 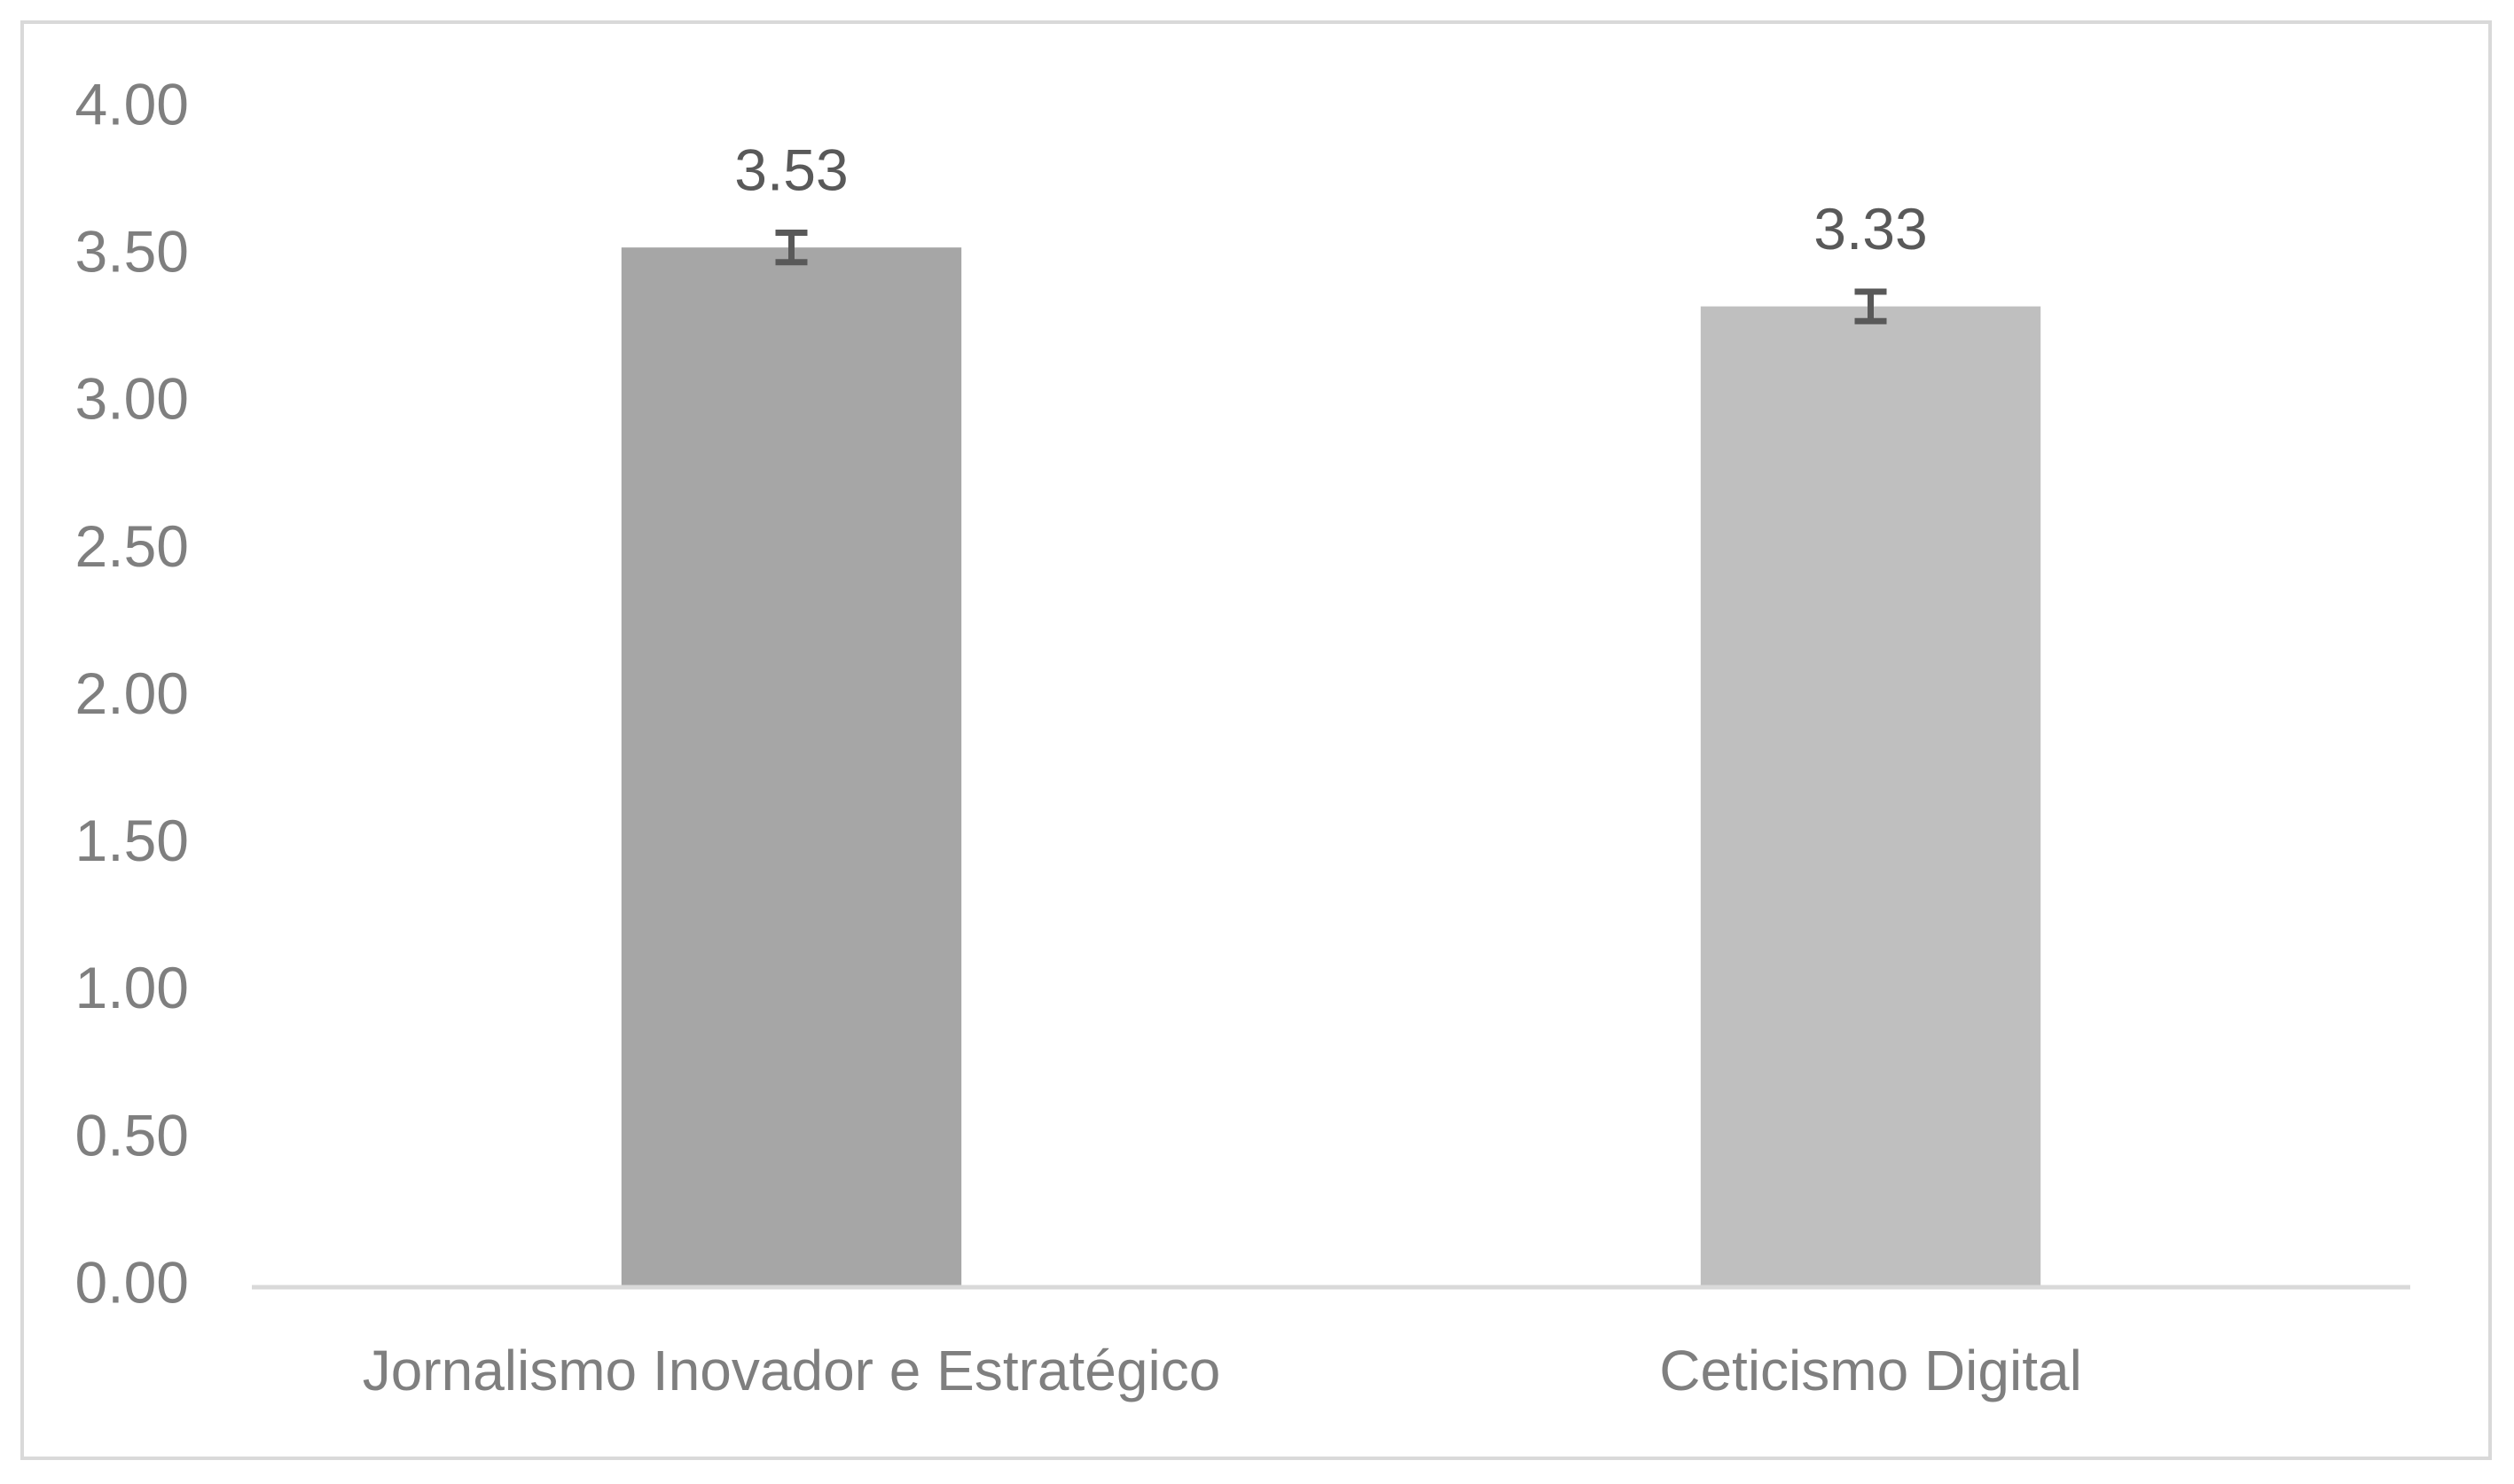 I want to click on y-tick-label: 3.50, so click(x=132, y=252).